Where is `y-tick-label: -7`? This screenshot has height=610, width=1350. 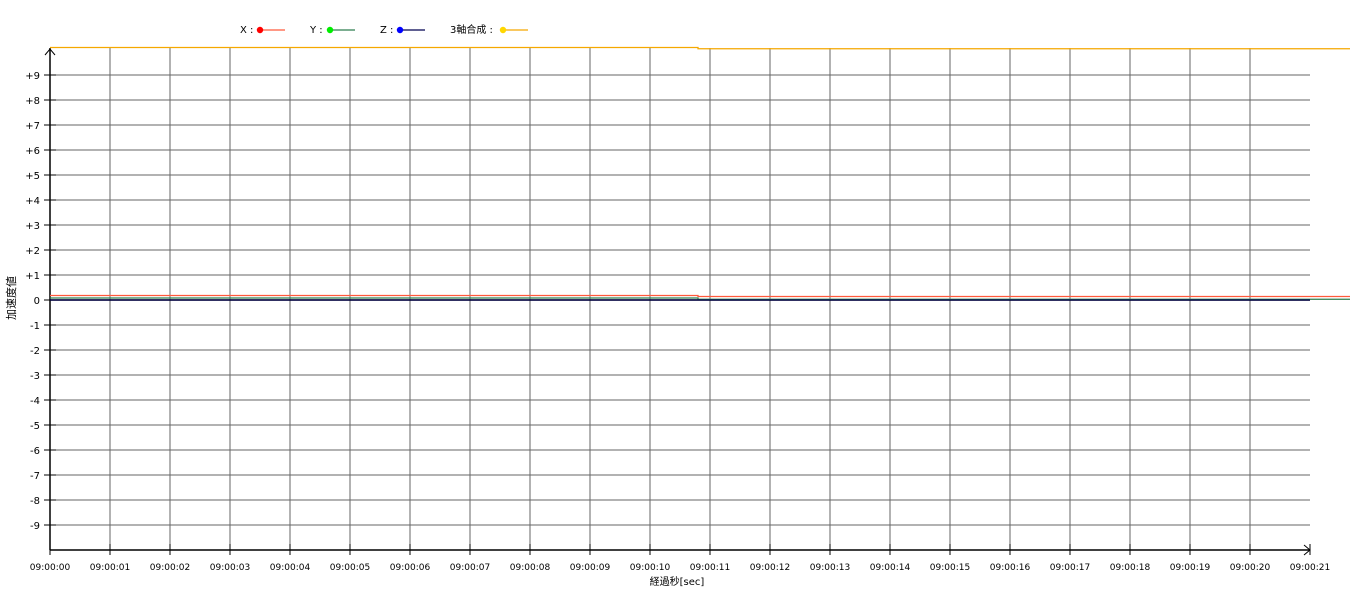
y-tick-label: -7 is located at coordinates (35, 476).